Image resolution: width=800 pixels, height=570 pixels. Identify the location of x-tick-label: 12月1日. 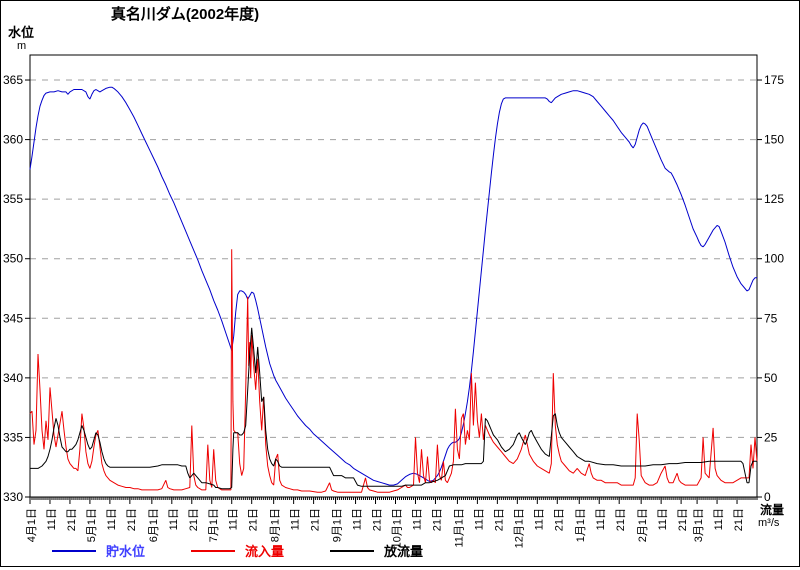
(519, 528).